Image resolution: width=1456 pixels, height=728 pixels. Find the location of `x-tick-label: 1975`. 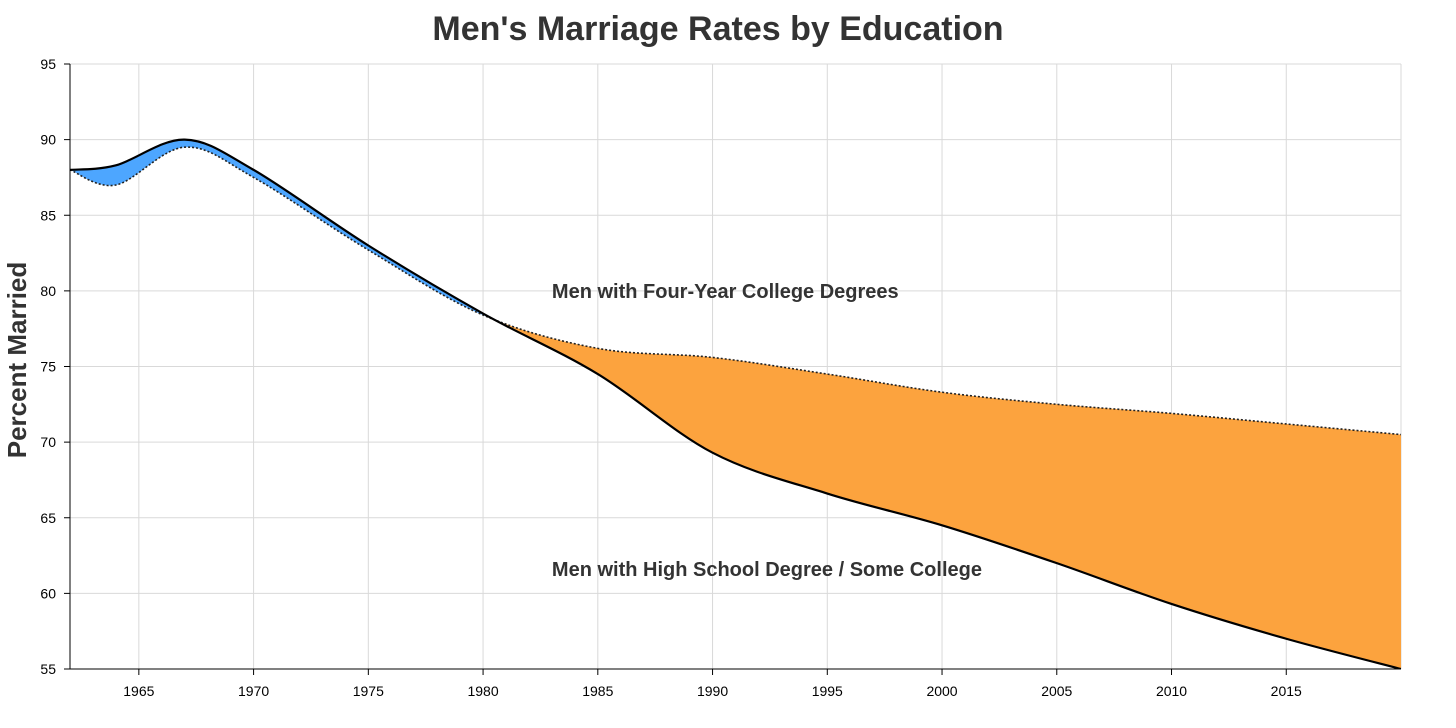

x-tick-label: 1975 is located at coordinates (368, 691).